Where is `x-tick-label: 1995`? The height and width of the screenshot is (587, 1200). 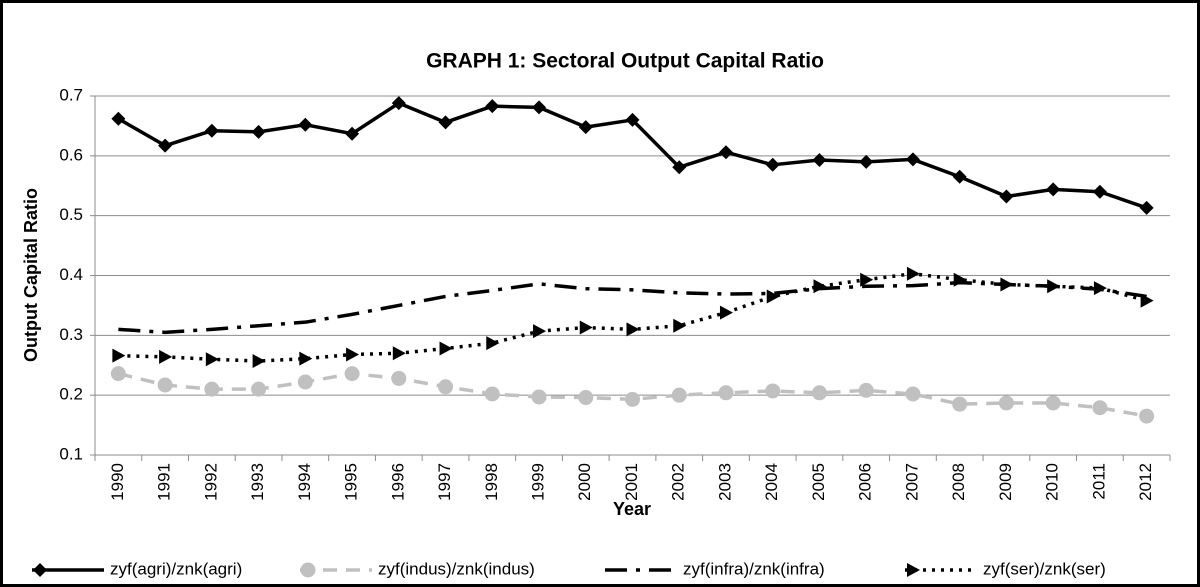 x-tick-label: 1995 is located at coordinates (351, 482).